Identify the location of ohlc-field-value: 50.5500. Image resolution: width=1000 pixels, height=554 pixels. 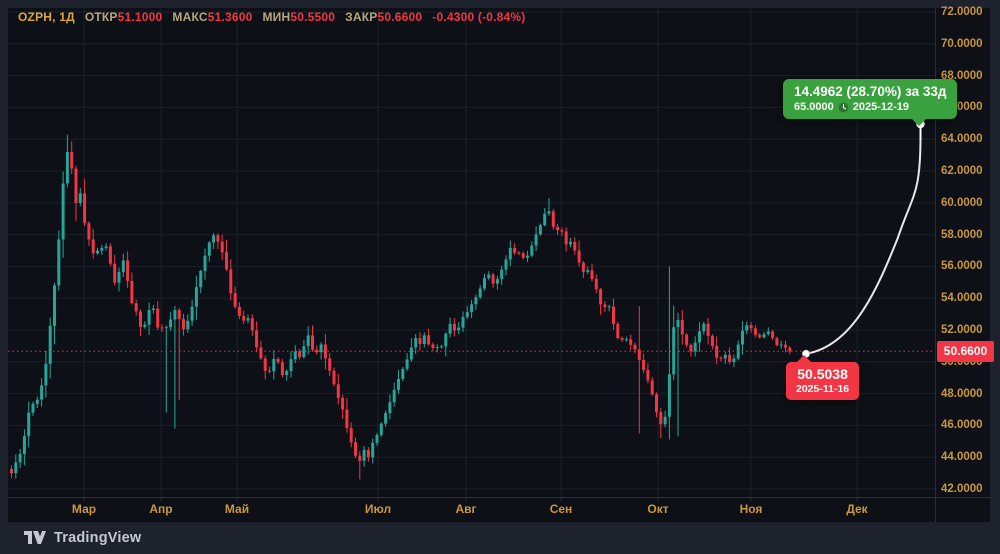
(313, 17).